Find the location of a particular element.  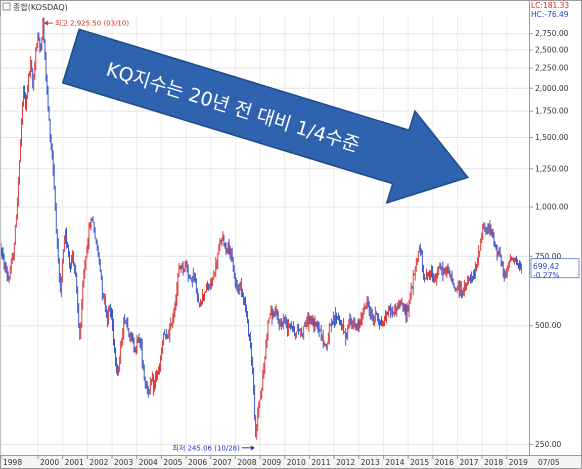

x-tick-label: 2011 is located at coordinates (320, 462).